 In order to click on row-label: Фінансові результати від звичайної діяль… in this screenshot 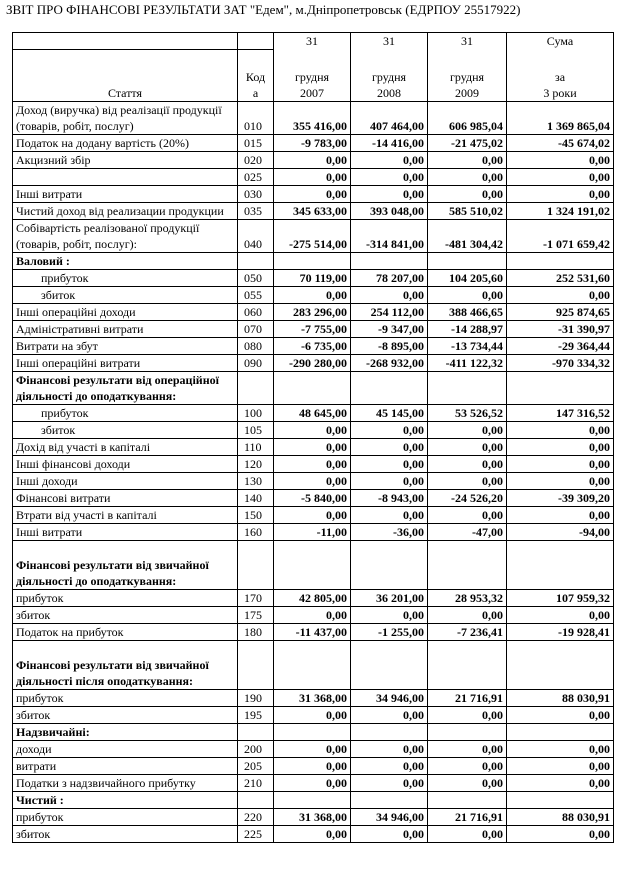, I will do `click(125, 665)`.